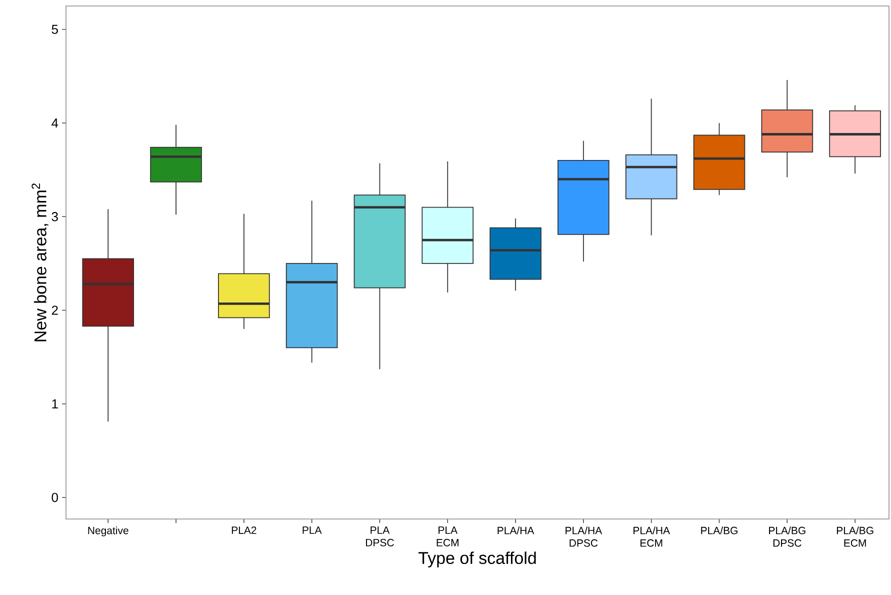 This screenshot has height=595, width=891. Describe the element at coordinates (787, 536) in the screenshot. I see `x-tick-label: PLA/BG DPSC` at that location.